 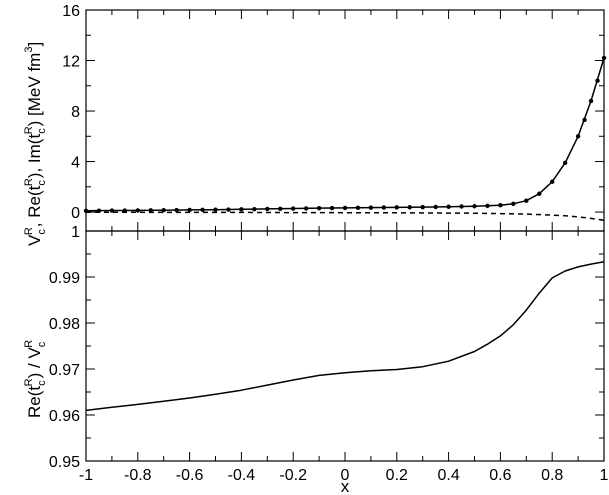 What do you see at coordinates (64, 324) in the screenshot?
I see `bottom-y-tick-label: 0.98` at bounding box center [64, 324].